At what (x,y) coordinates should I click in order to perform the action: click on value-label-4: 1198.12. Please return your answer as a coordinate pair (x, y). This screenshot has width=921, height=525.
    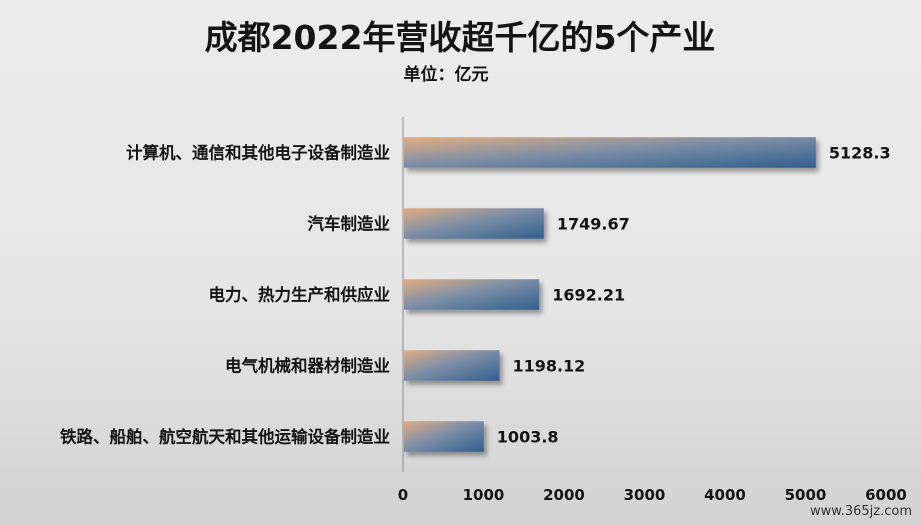
    Looking at the image, I should click on (548, 366).